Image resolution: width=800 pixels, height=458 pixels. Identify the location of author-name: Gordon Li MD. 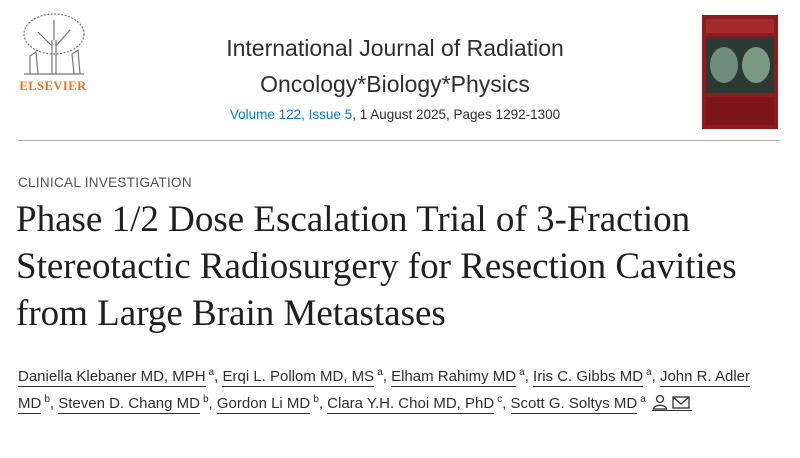
(263, 404).